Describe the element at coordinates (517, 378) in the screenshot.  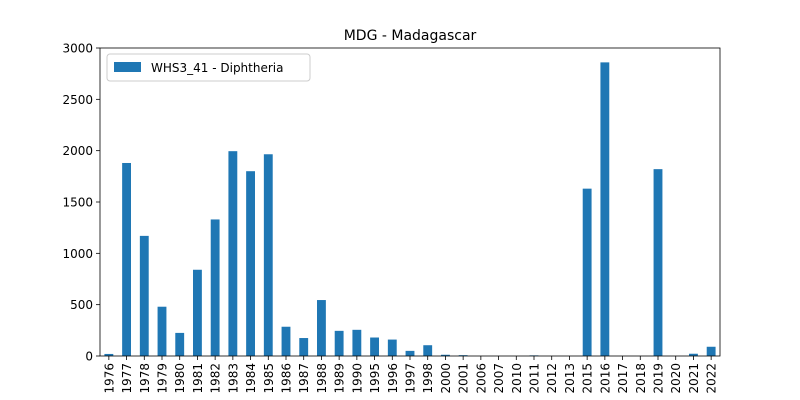
I see `x-tick-label: 2010` at that location.